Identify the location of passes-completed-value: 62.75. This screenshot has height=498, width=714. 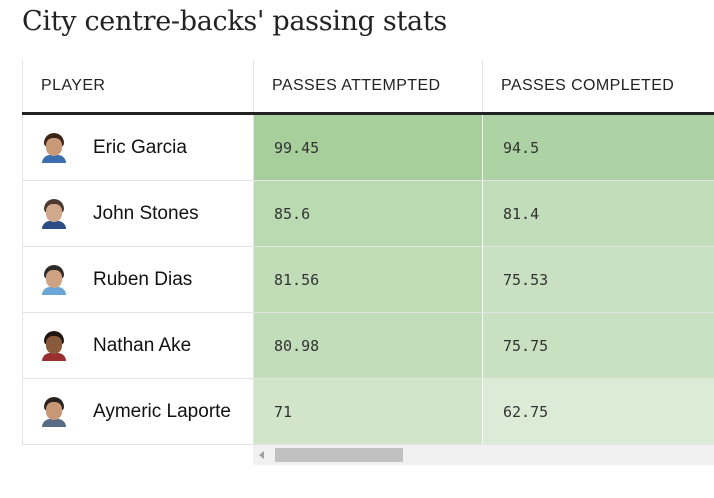
(598, 411).